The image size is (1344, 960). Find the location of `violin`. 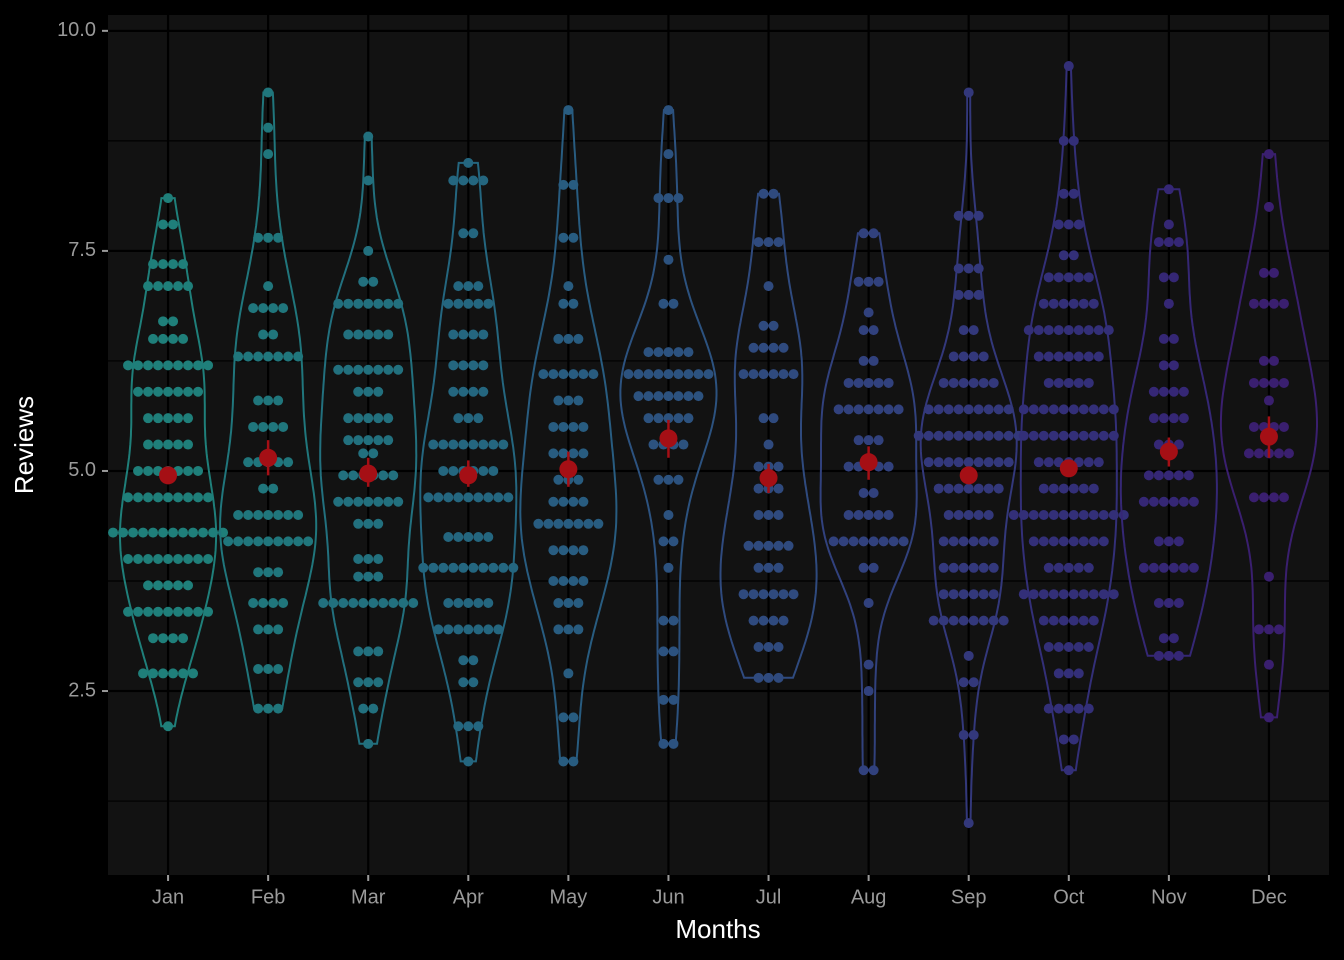

violin is located at coordinates (768, 435).